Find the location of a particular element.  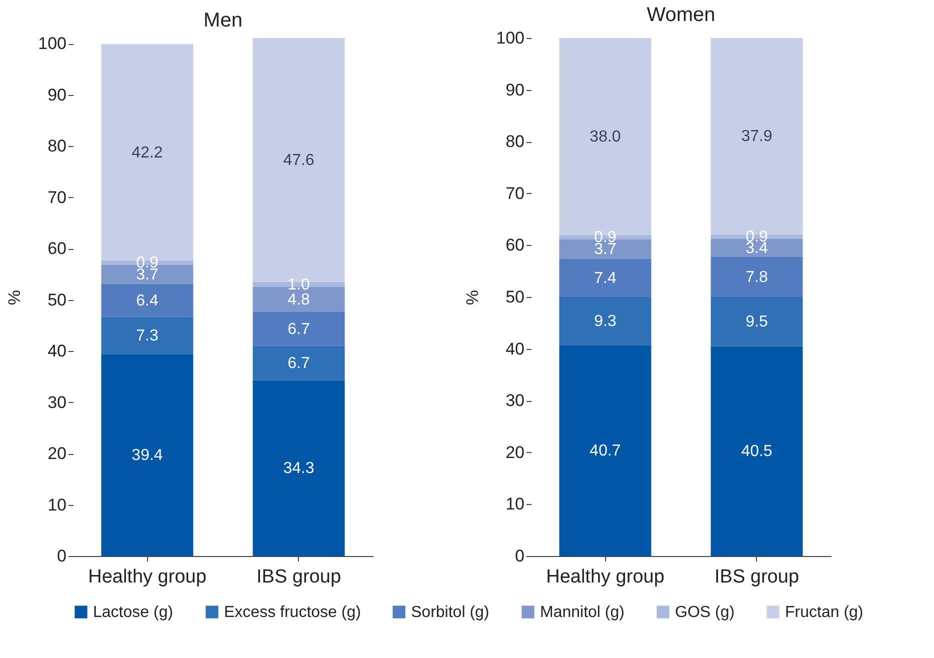

data-label: 40.7 is located at coordinates (605, 451).